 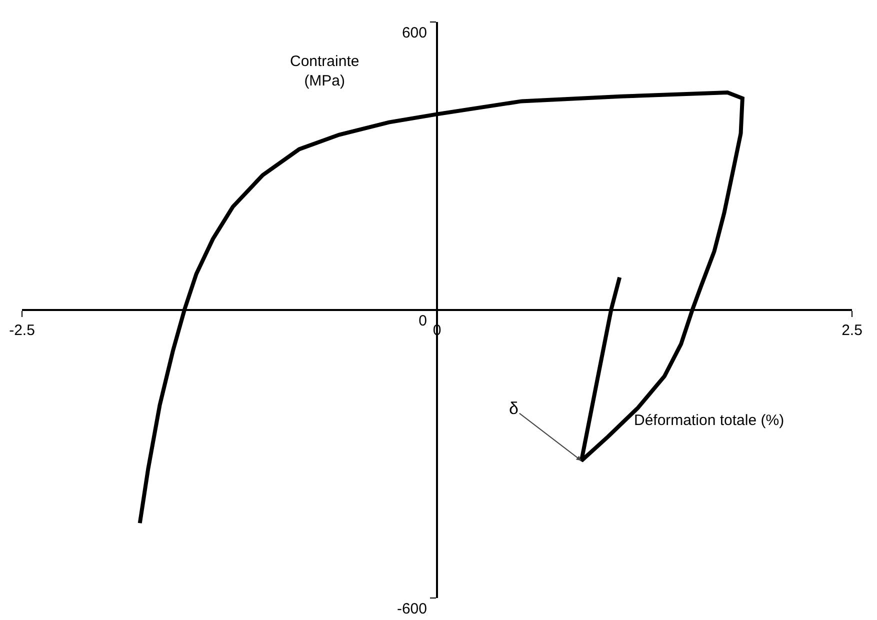 What do you see at coordinates (411, 609) in the screenshot?
I see `y-tick-label: -600` at bounding box center [411, 609].